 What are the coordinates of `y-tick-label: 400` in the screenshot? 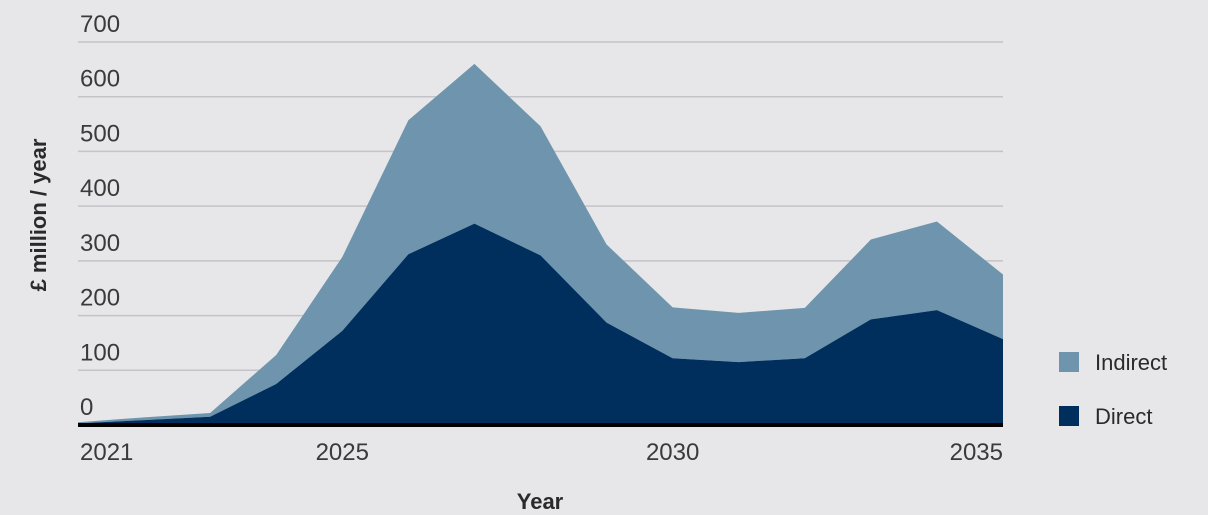 It's located at (100, 188).